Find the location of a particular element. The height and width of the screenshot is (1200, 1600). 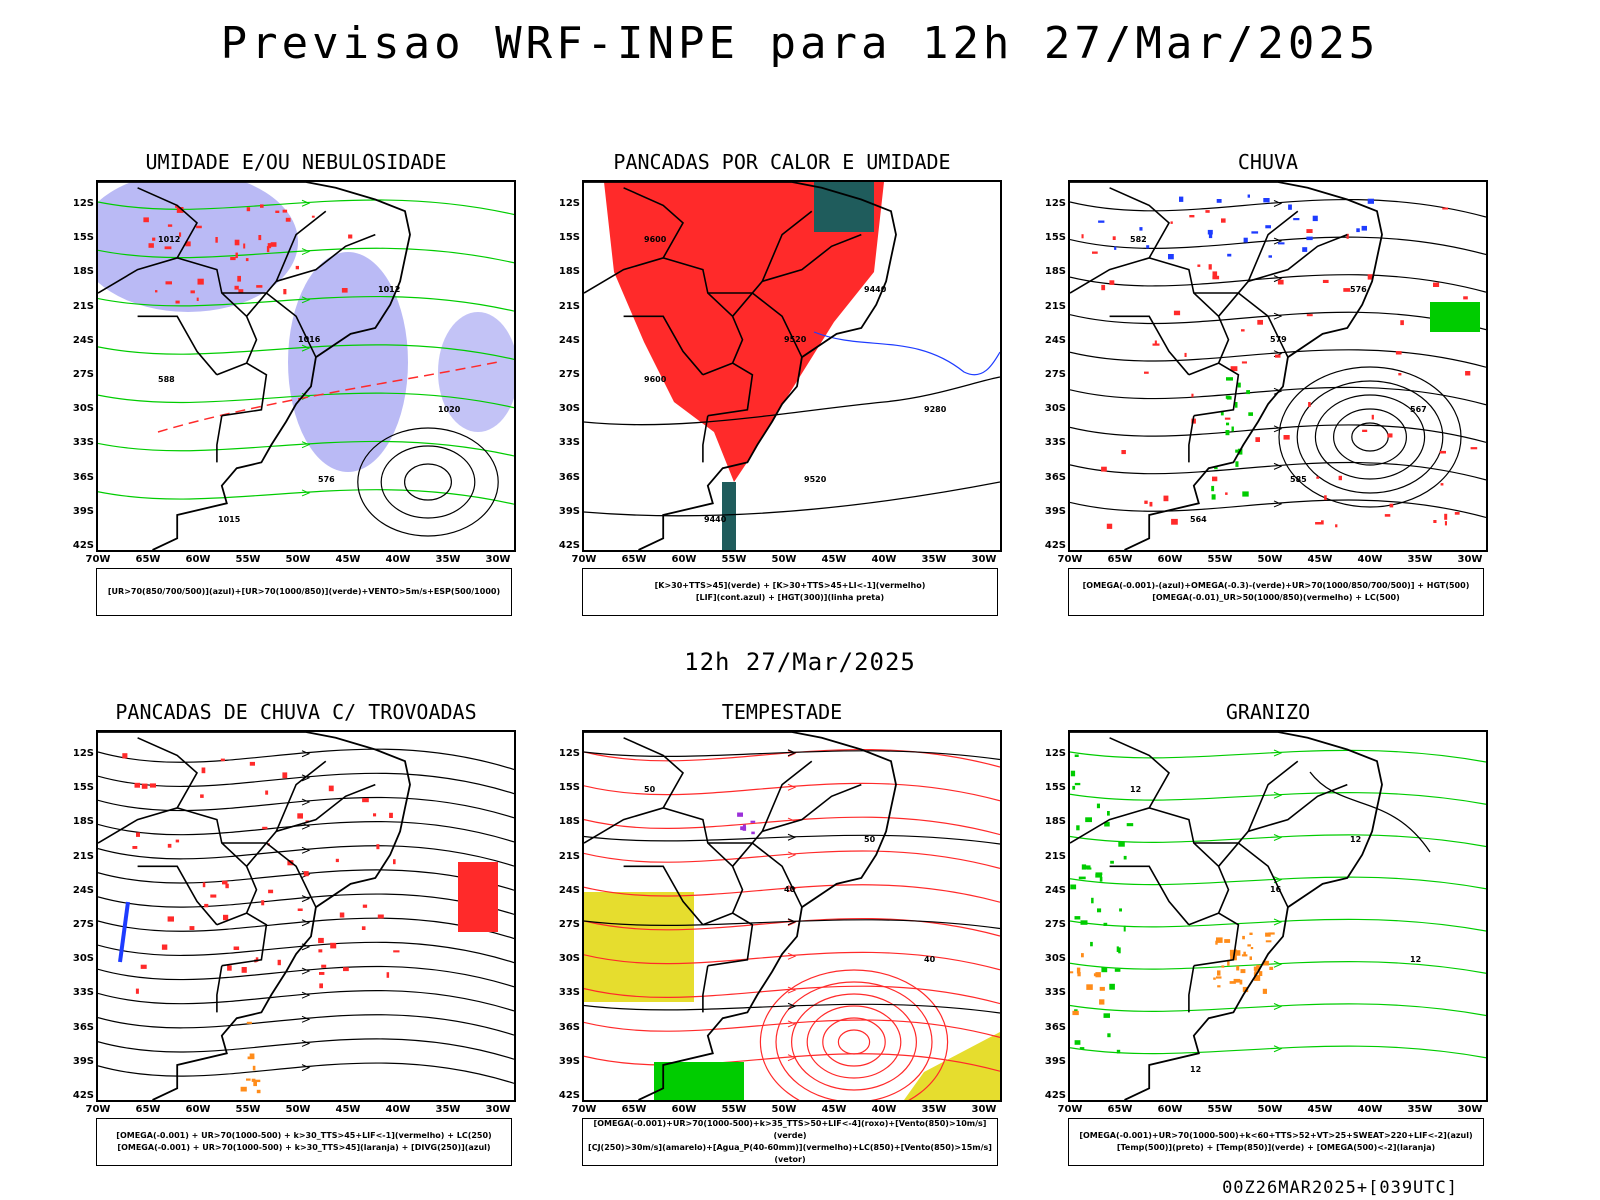

water-contour-arrow is located at coordinates (792, 889).